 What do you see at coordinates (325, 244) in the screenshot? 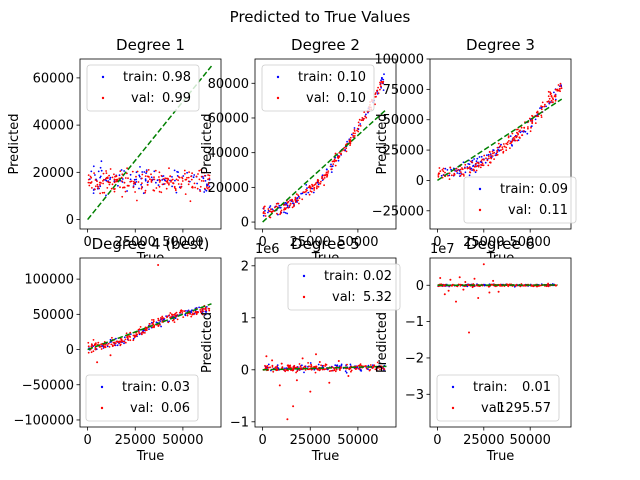
I see `panel-title: Degree 5` at bounding box center [325, 244].